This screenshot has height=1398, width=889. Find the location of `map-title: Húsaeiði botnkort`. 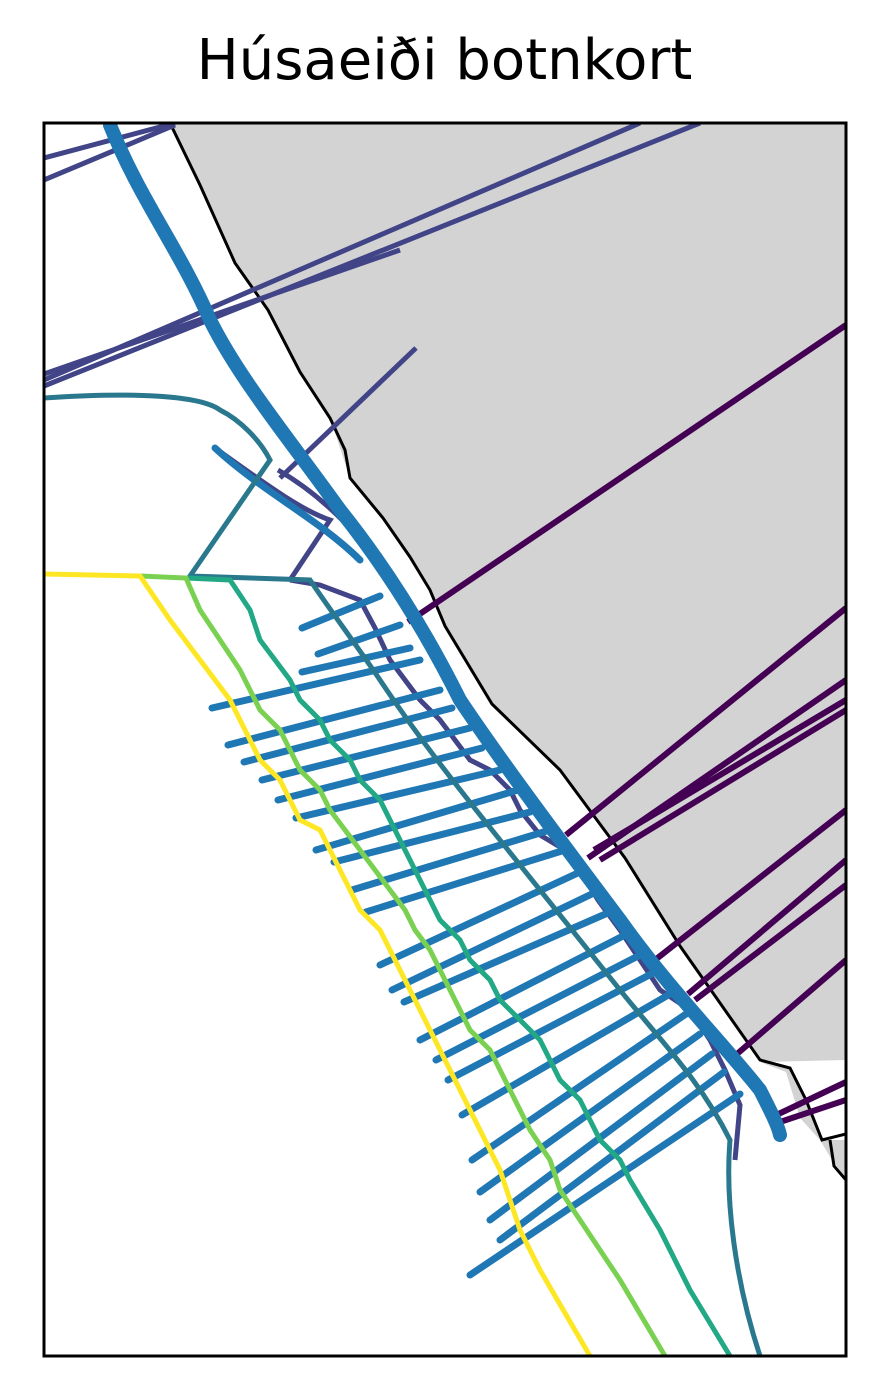

map-title: Húsaeiði botnkort is located at coordinates (444, 60).